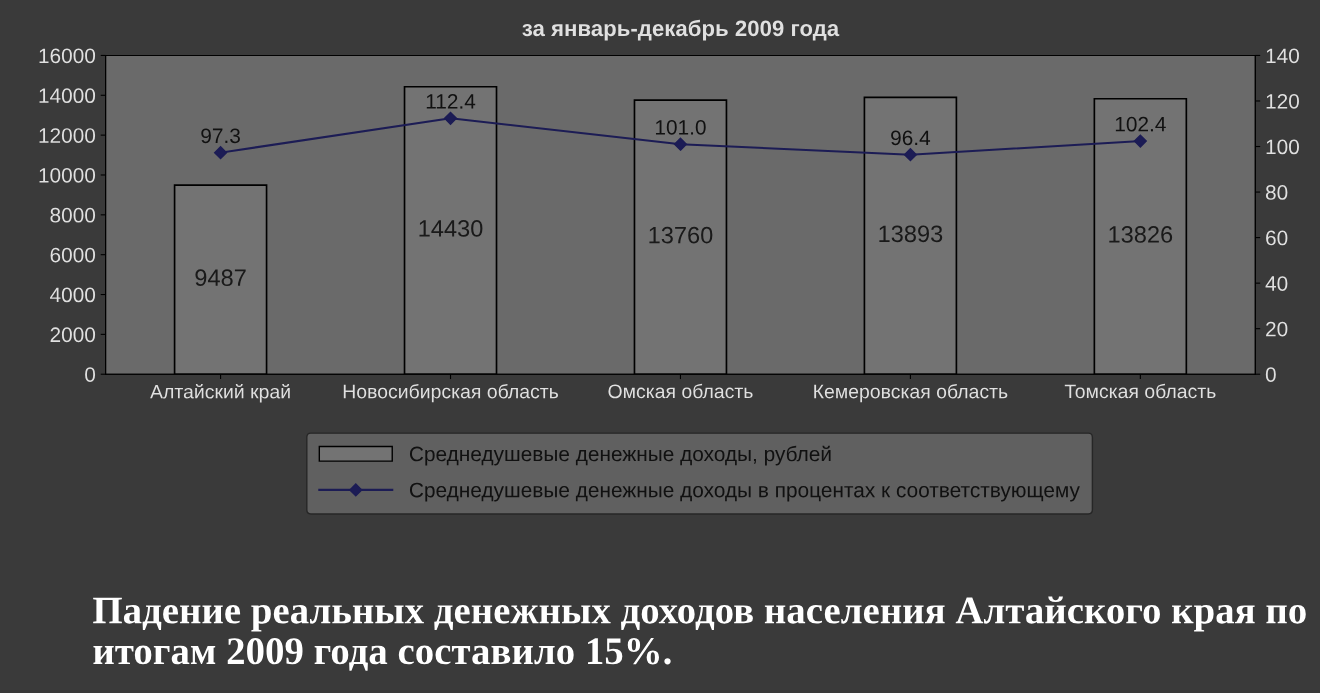 The image size is (1320, 693). I want to click on chart-title: за январь-декабрь 2009 года, so click(681, 30).